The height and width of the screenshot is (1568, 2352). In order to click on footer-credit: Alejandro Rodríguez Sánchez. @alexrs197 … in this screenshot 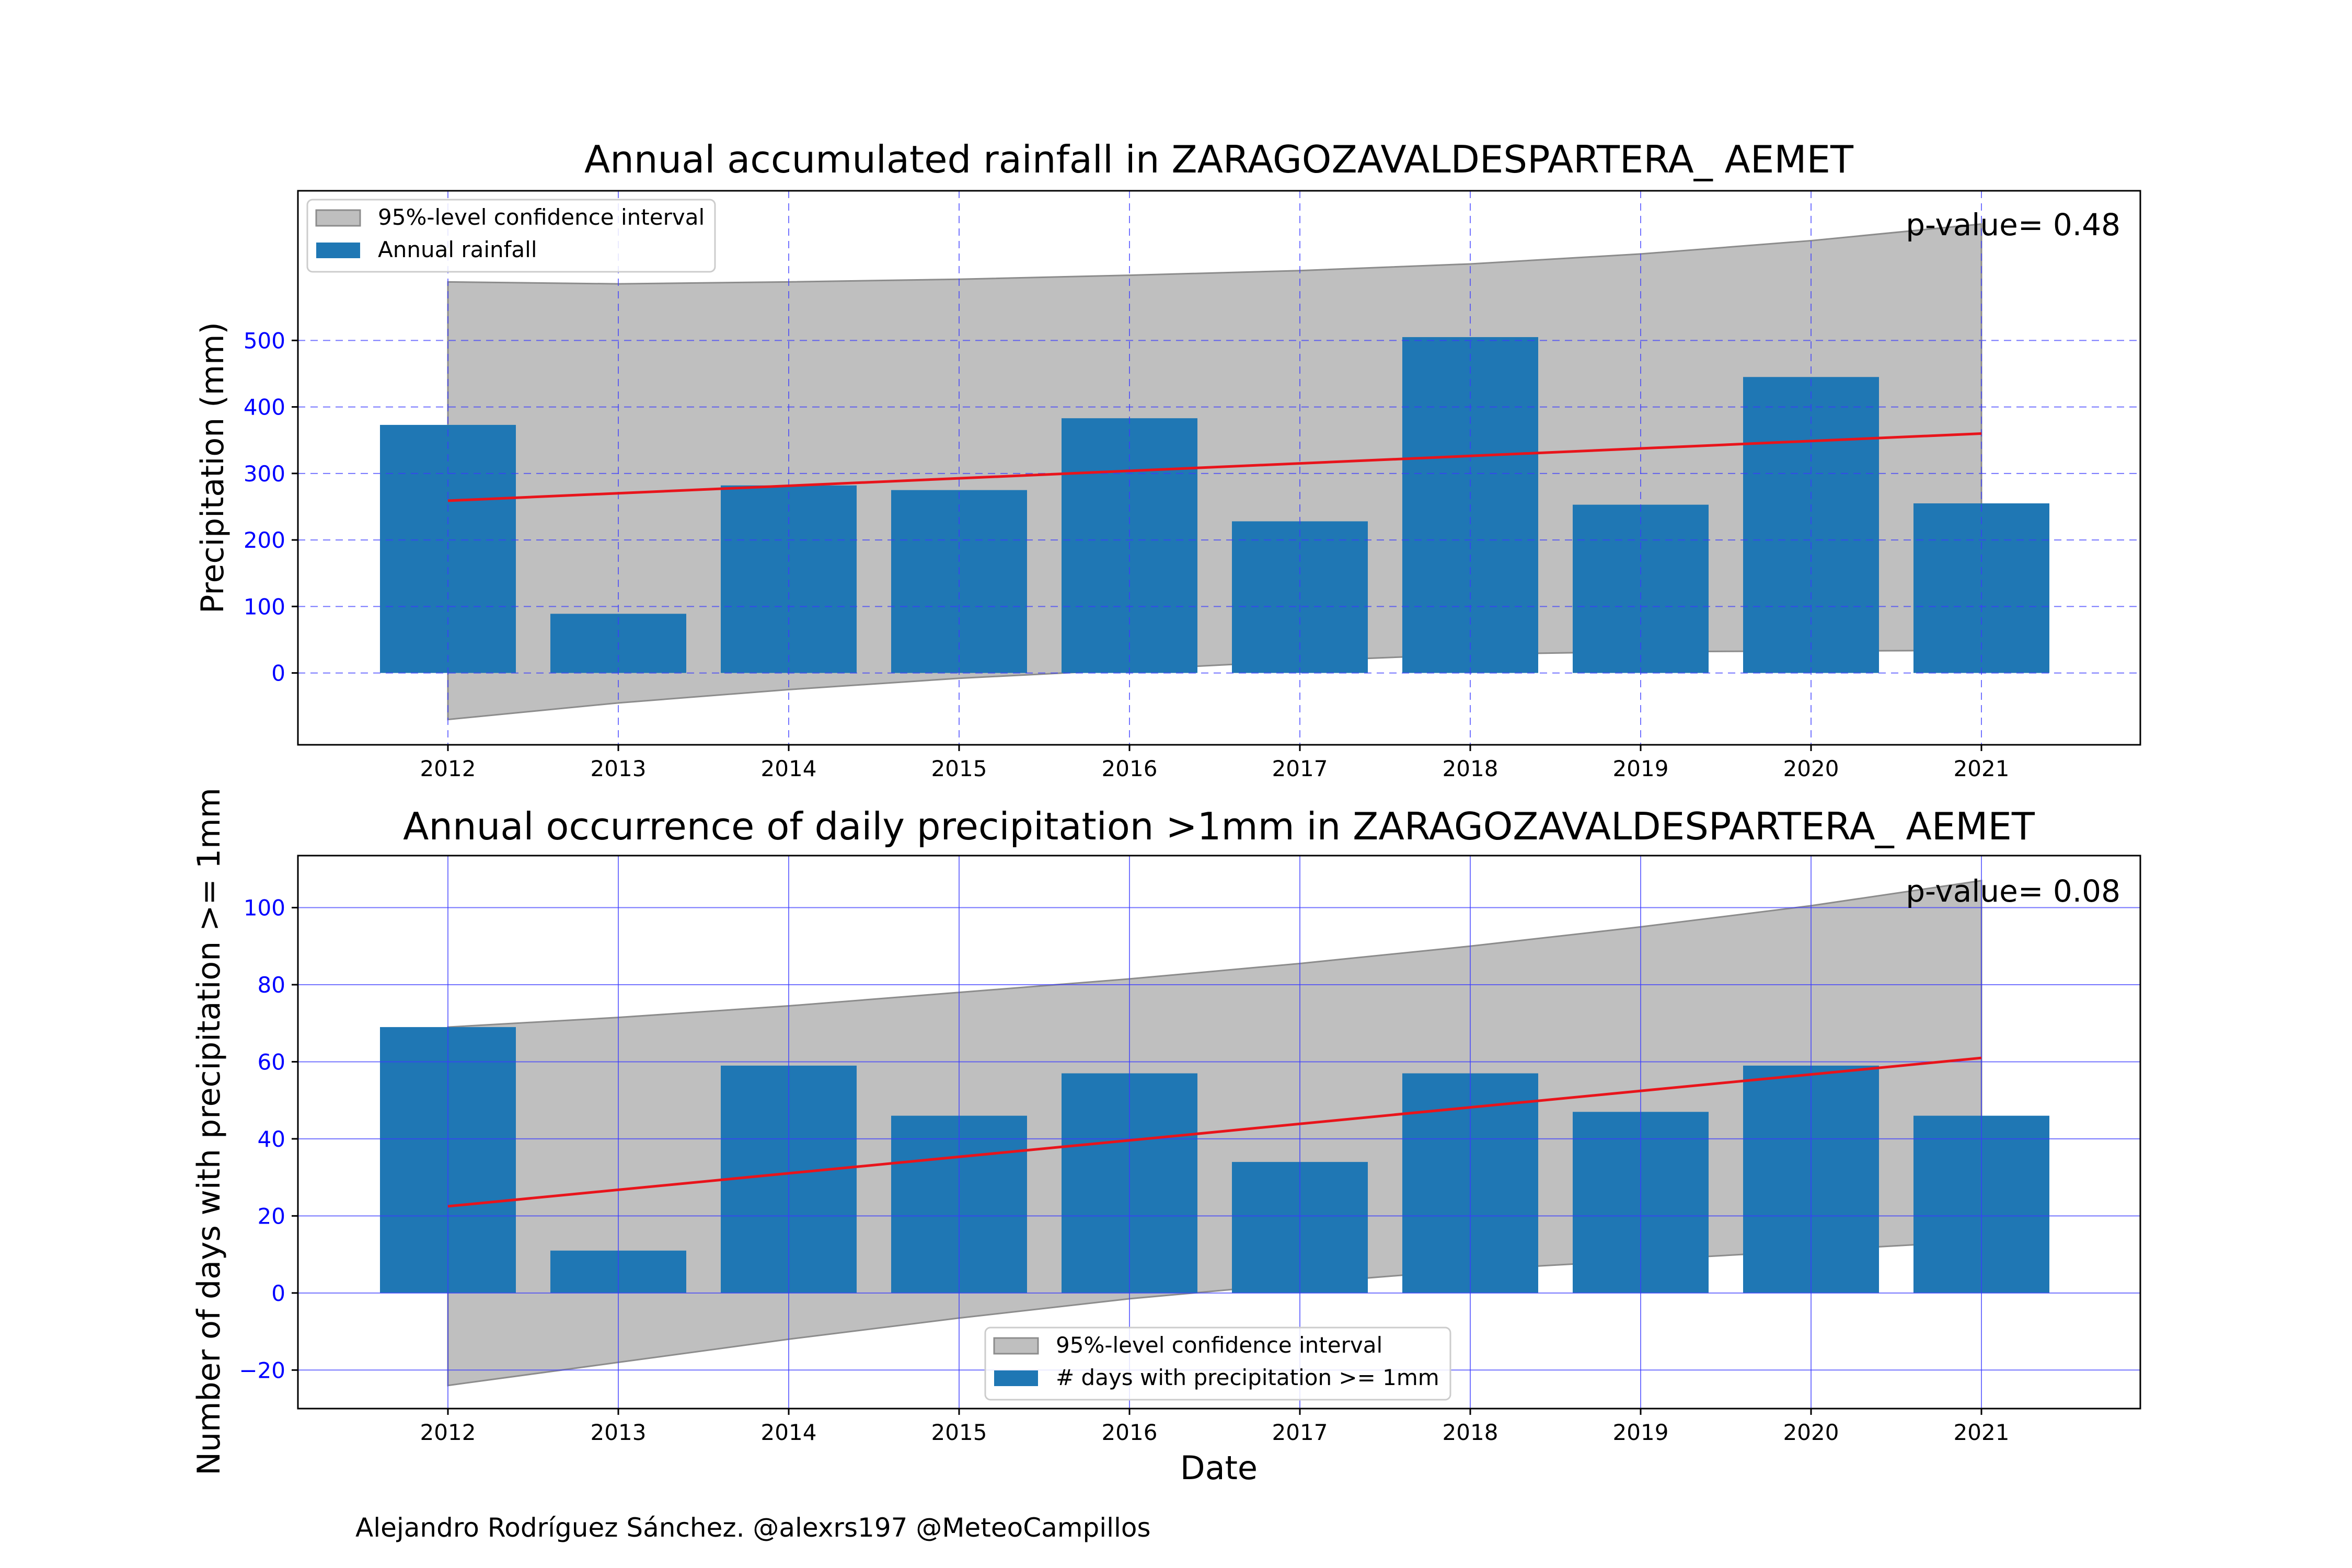, I will do `click(753, 1528)`.